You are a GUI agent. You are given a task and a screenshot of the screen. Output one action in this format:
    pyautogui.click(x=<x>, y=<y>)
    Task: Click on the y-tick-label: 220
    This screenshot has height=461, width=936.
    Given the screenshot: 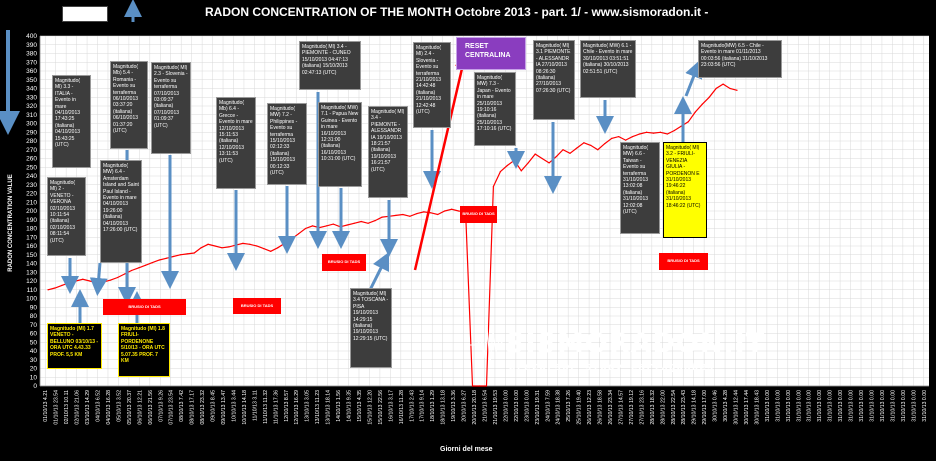 What is the action you would take?
    pyautogui.click(x=31, y=194)
    